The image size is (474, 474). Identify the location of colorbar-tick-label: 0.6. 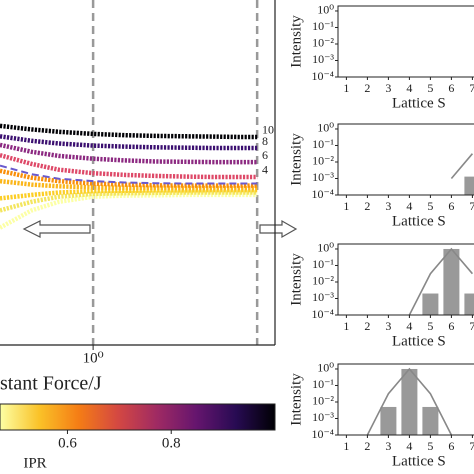
(67, 443).